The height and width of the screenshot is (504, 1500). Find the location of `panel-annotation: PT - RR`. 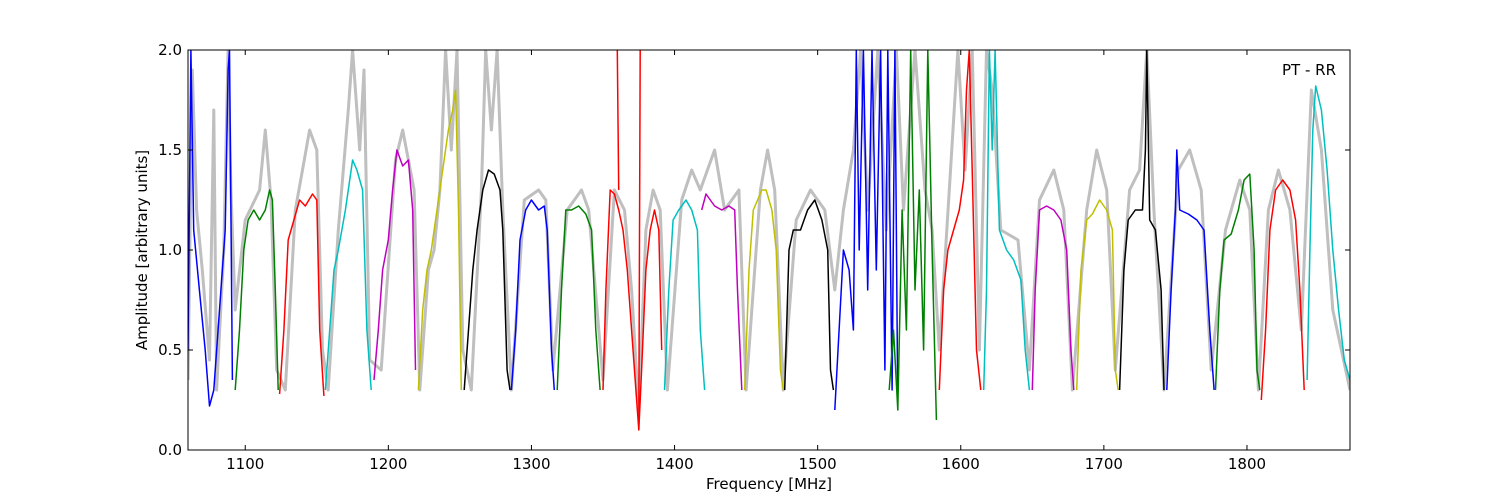

panel-annotation: PT - RR is located at coordinates (1309, 70).